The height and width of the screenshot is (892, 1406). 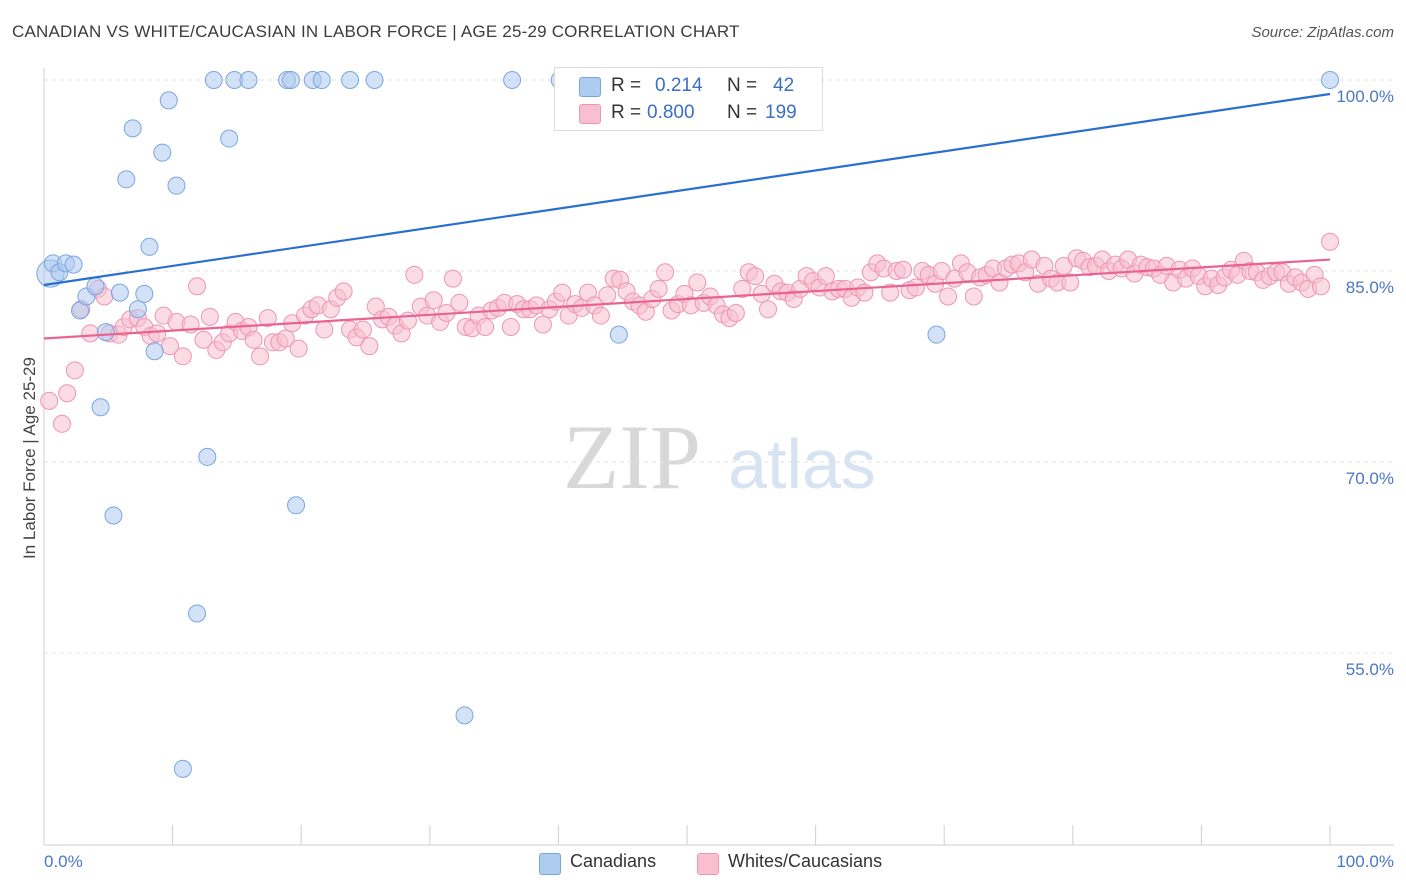 What do you see at coordinates (613, 861) in the screenshot?
I see `legend-canadians-label: Canadians` at bounding box center [613, 861].